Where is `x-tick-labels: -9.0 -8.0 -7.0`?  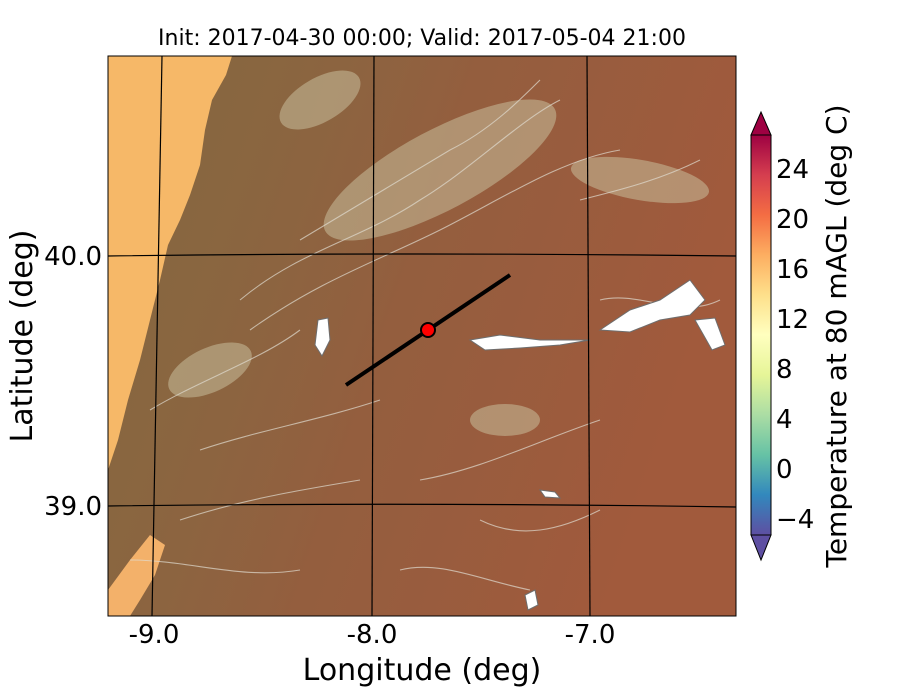 x-tick-labels: -9.0 -8.0 -7.0 is located at coordinates (372, 635).